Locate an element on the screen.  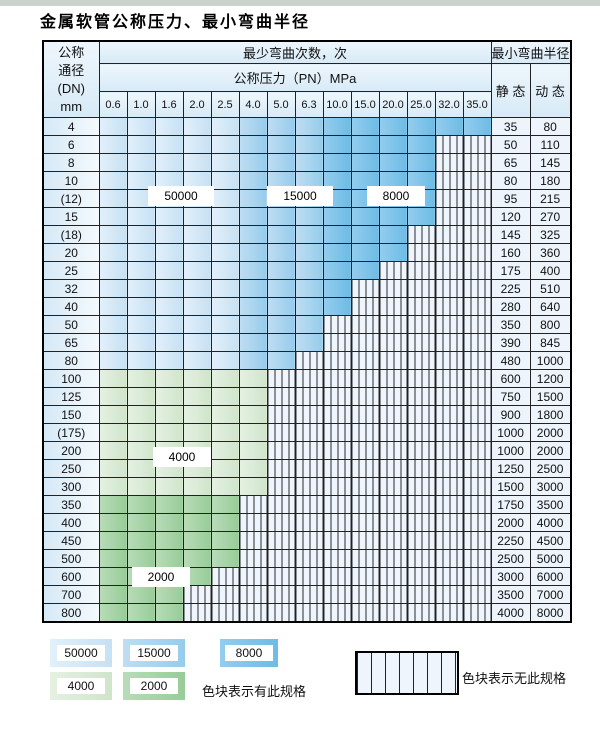
dynamic-cell: 8000 is located at coordinates (550, 613).